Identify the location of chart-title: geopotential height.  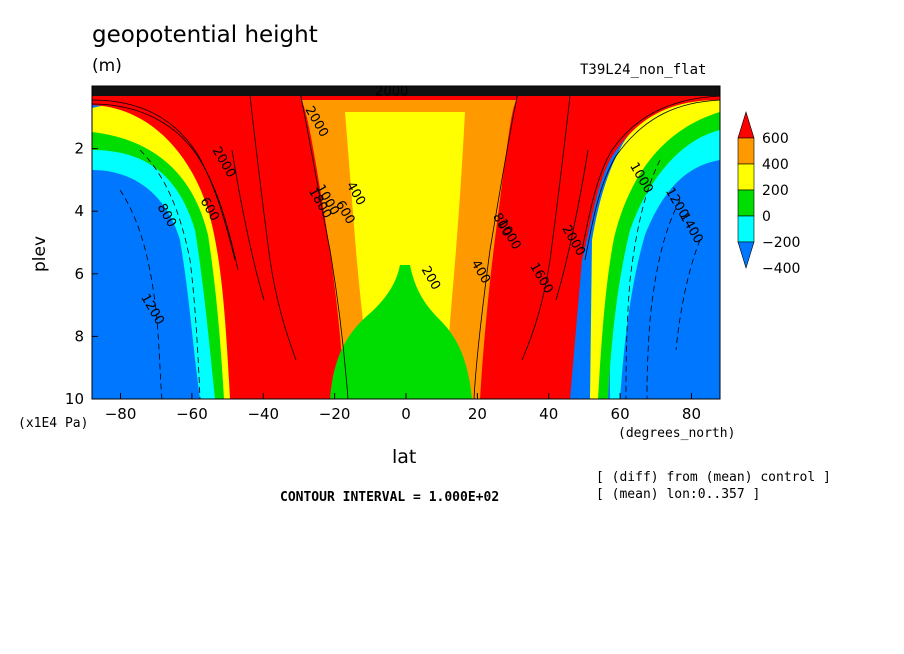
(205, 35).